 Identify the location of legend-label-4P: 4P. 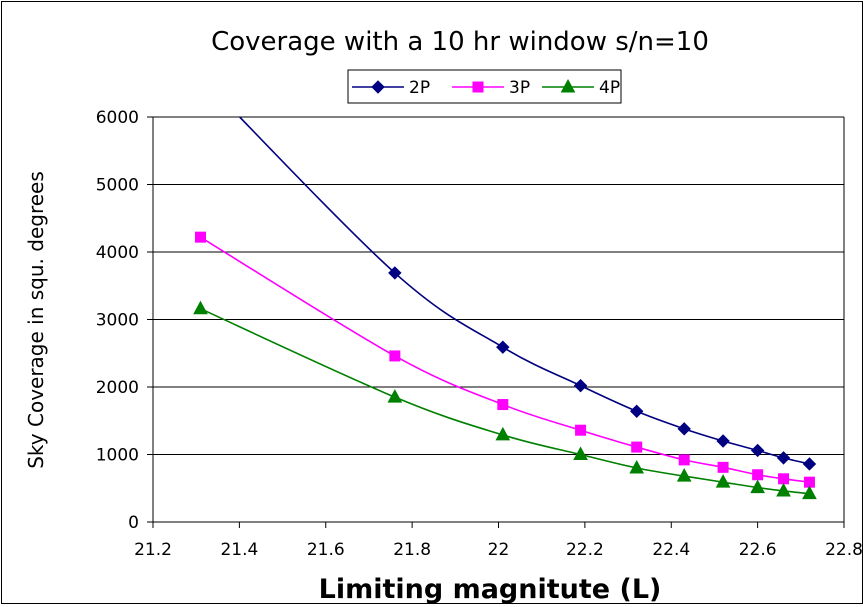
(609, 88).